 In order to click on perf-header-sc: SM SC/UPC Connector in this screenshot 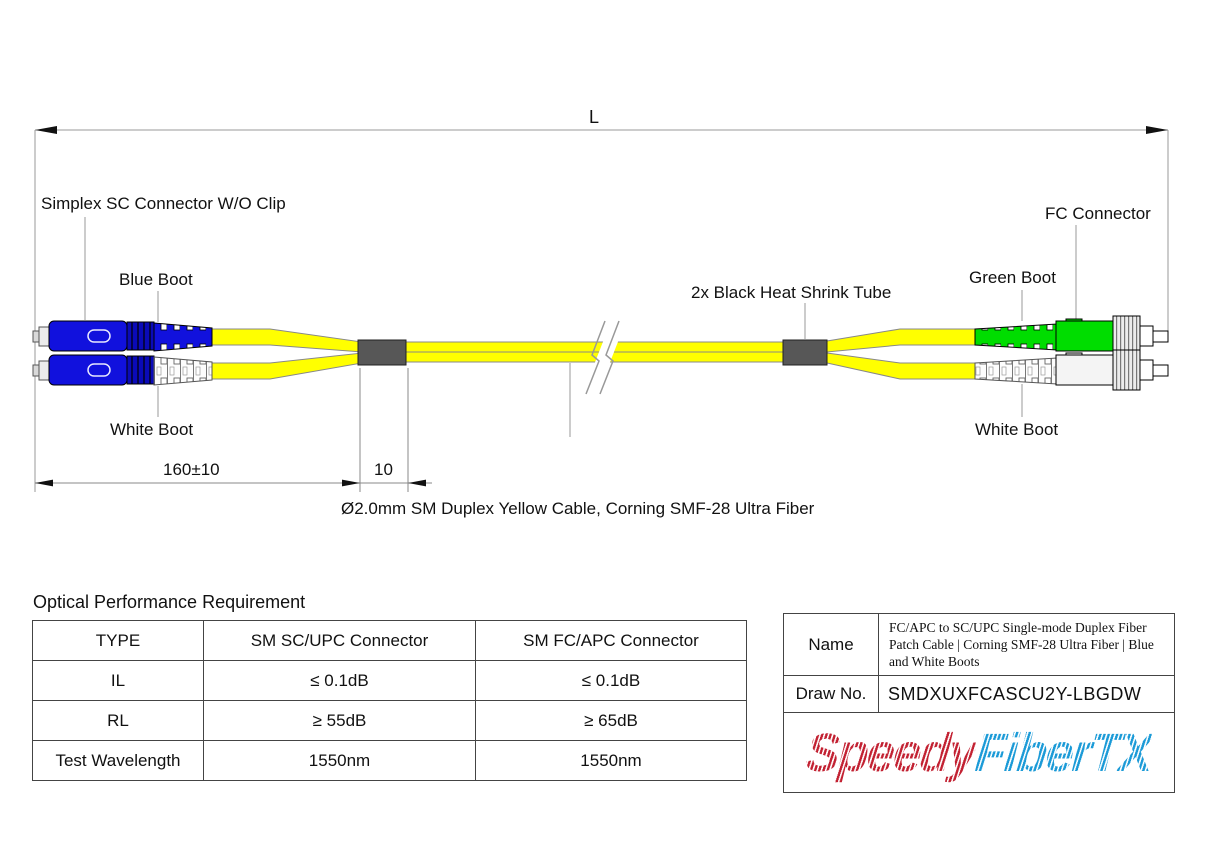, I will do `click(340, 641)`.